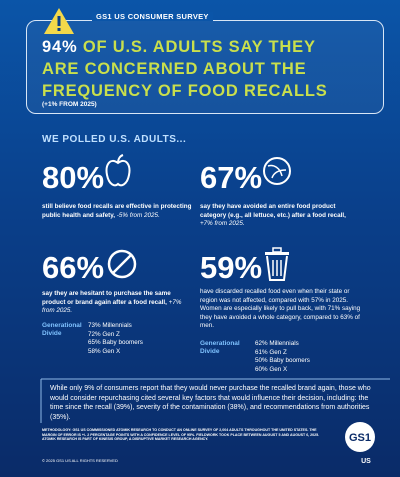 The width and height of the screenshot is (400, 477). I want to click on headline-stat: 94%, so click(60, 47).